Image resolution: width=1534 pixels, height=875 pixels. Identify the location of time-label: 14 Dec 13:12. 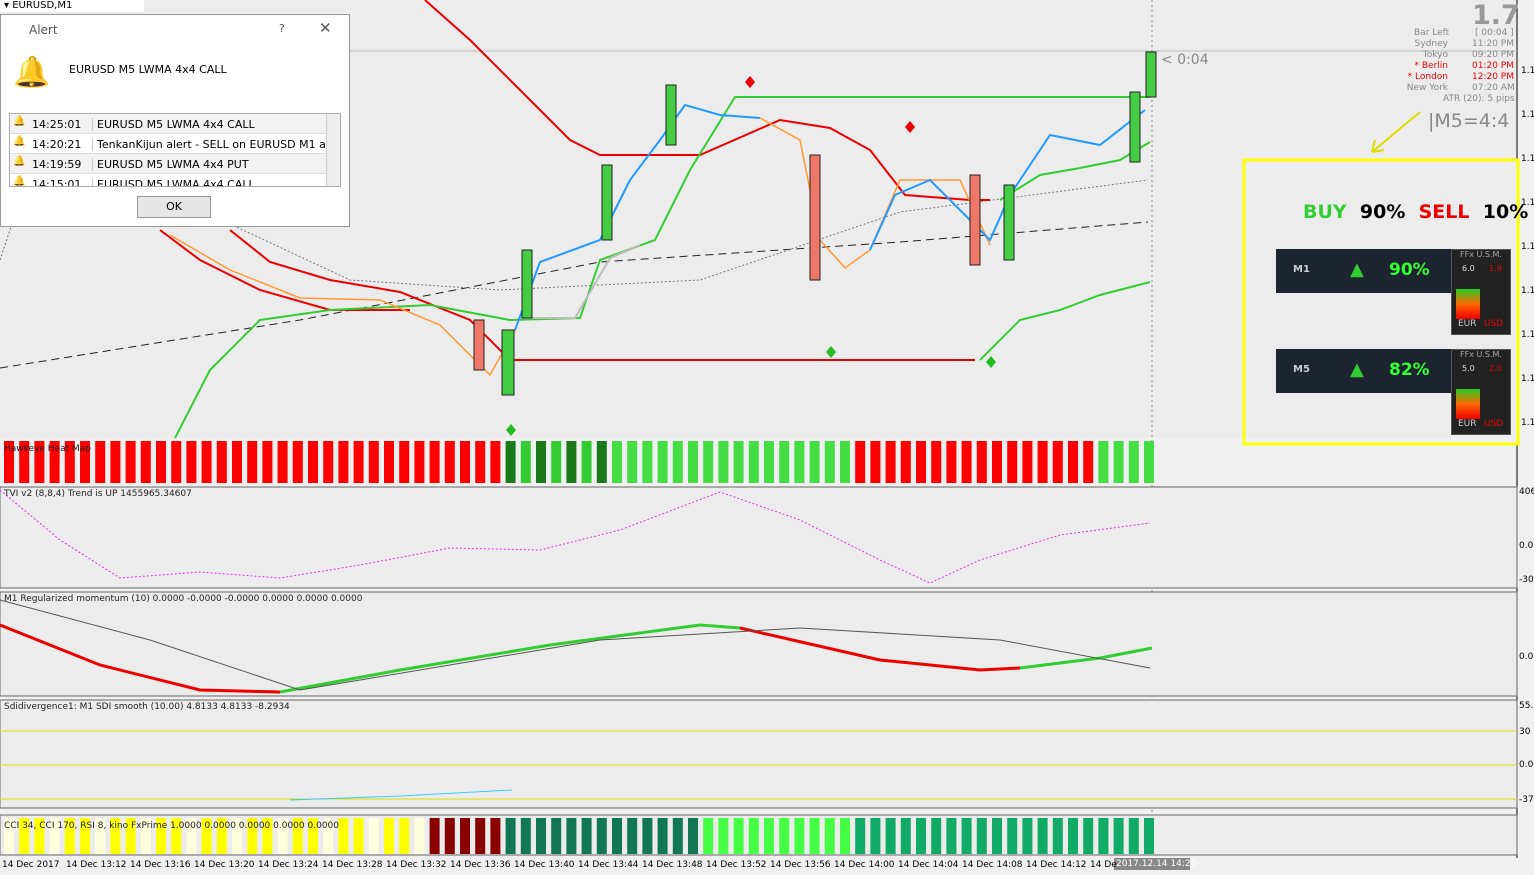
(96, 865).